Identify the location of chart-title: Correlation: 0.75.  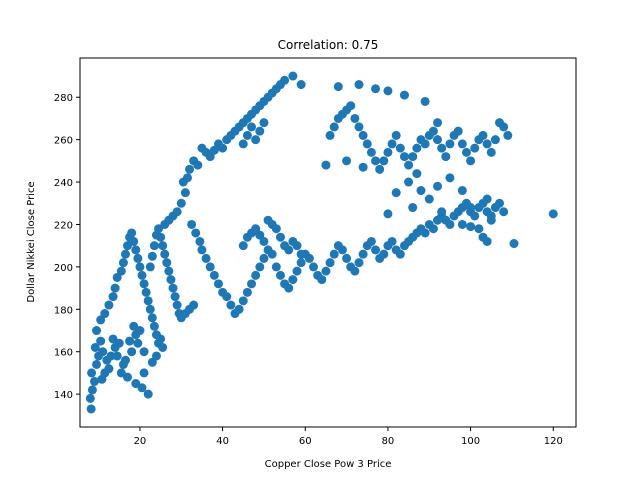
(328, 45).